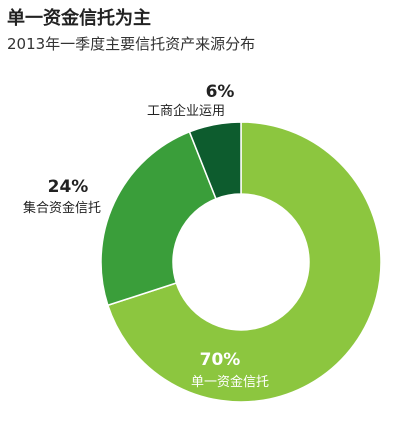 Image resolution: width=400 pixels, height=442 pixels. What do you see at coordinates (230, 382) in the screenshot?
I see `slice-single-fund-label: 单一资金信托` at bounding box center [230, 382].